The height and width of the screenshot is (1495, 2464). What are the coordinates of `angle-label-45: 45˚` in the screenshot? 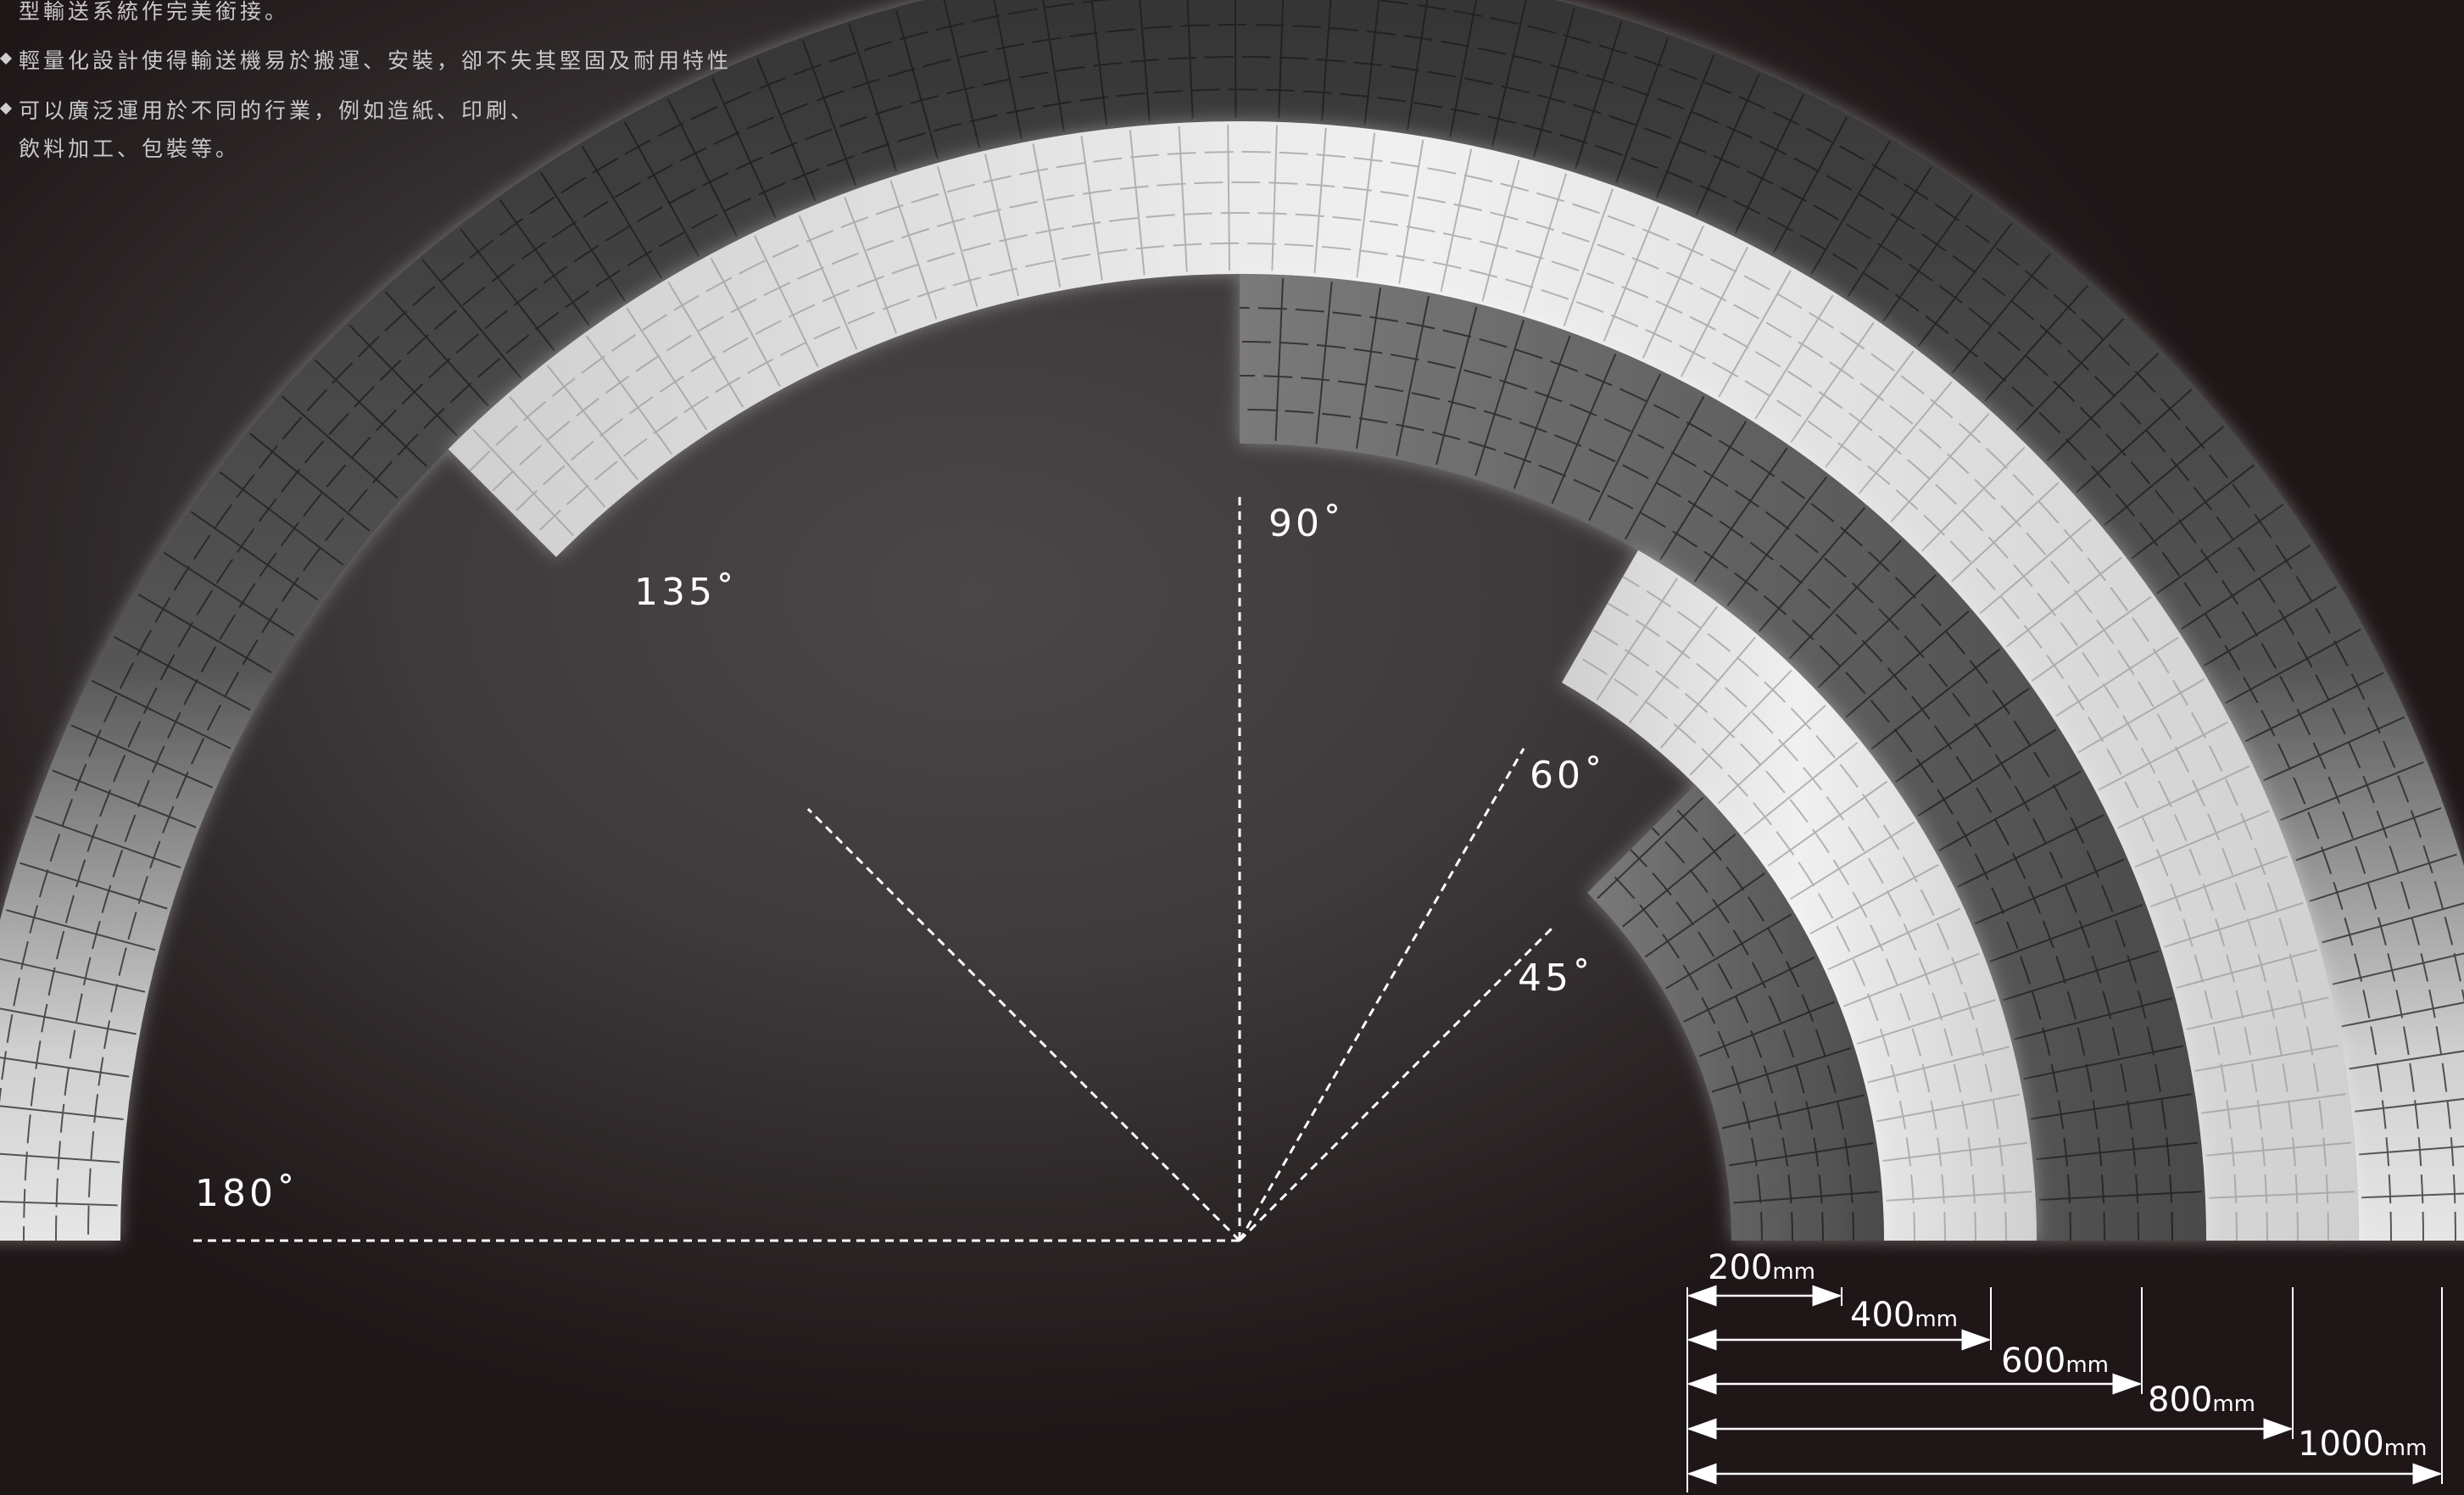 It's located at (1556, 978).